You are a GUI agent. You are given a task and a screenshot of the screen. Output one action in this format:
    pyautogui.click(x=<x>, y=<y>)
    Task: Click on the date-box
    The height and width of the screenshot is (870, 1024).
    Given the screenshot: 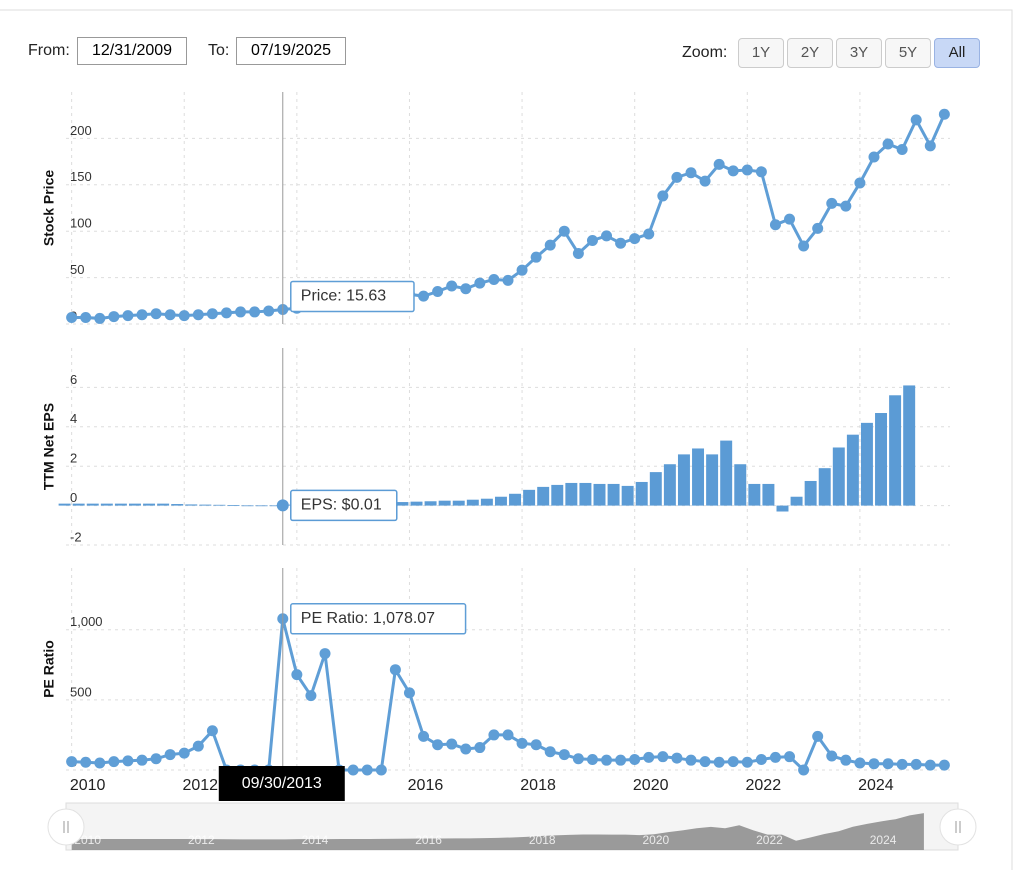 What is the action you would take?
    pyautogui.click(x=281, y=783)
    